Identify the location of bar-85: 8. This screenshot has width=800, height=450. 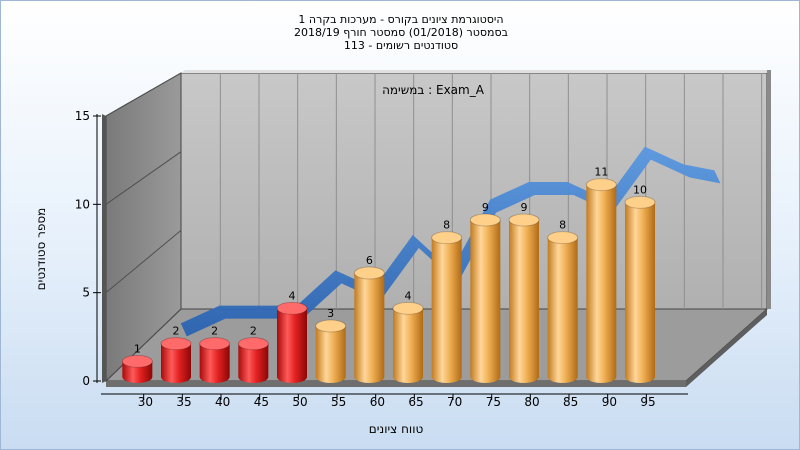
(563, 301).